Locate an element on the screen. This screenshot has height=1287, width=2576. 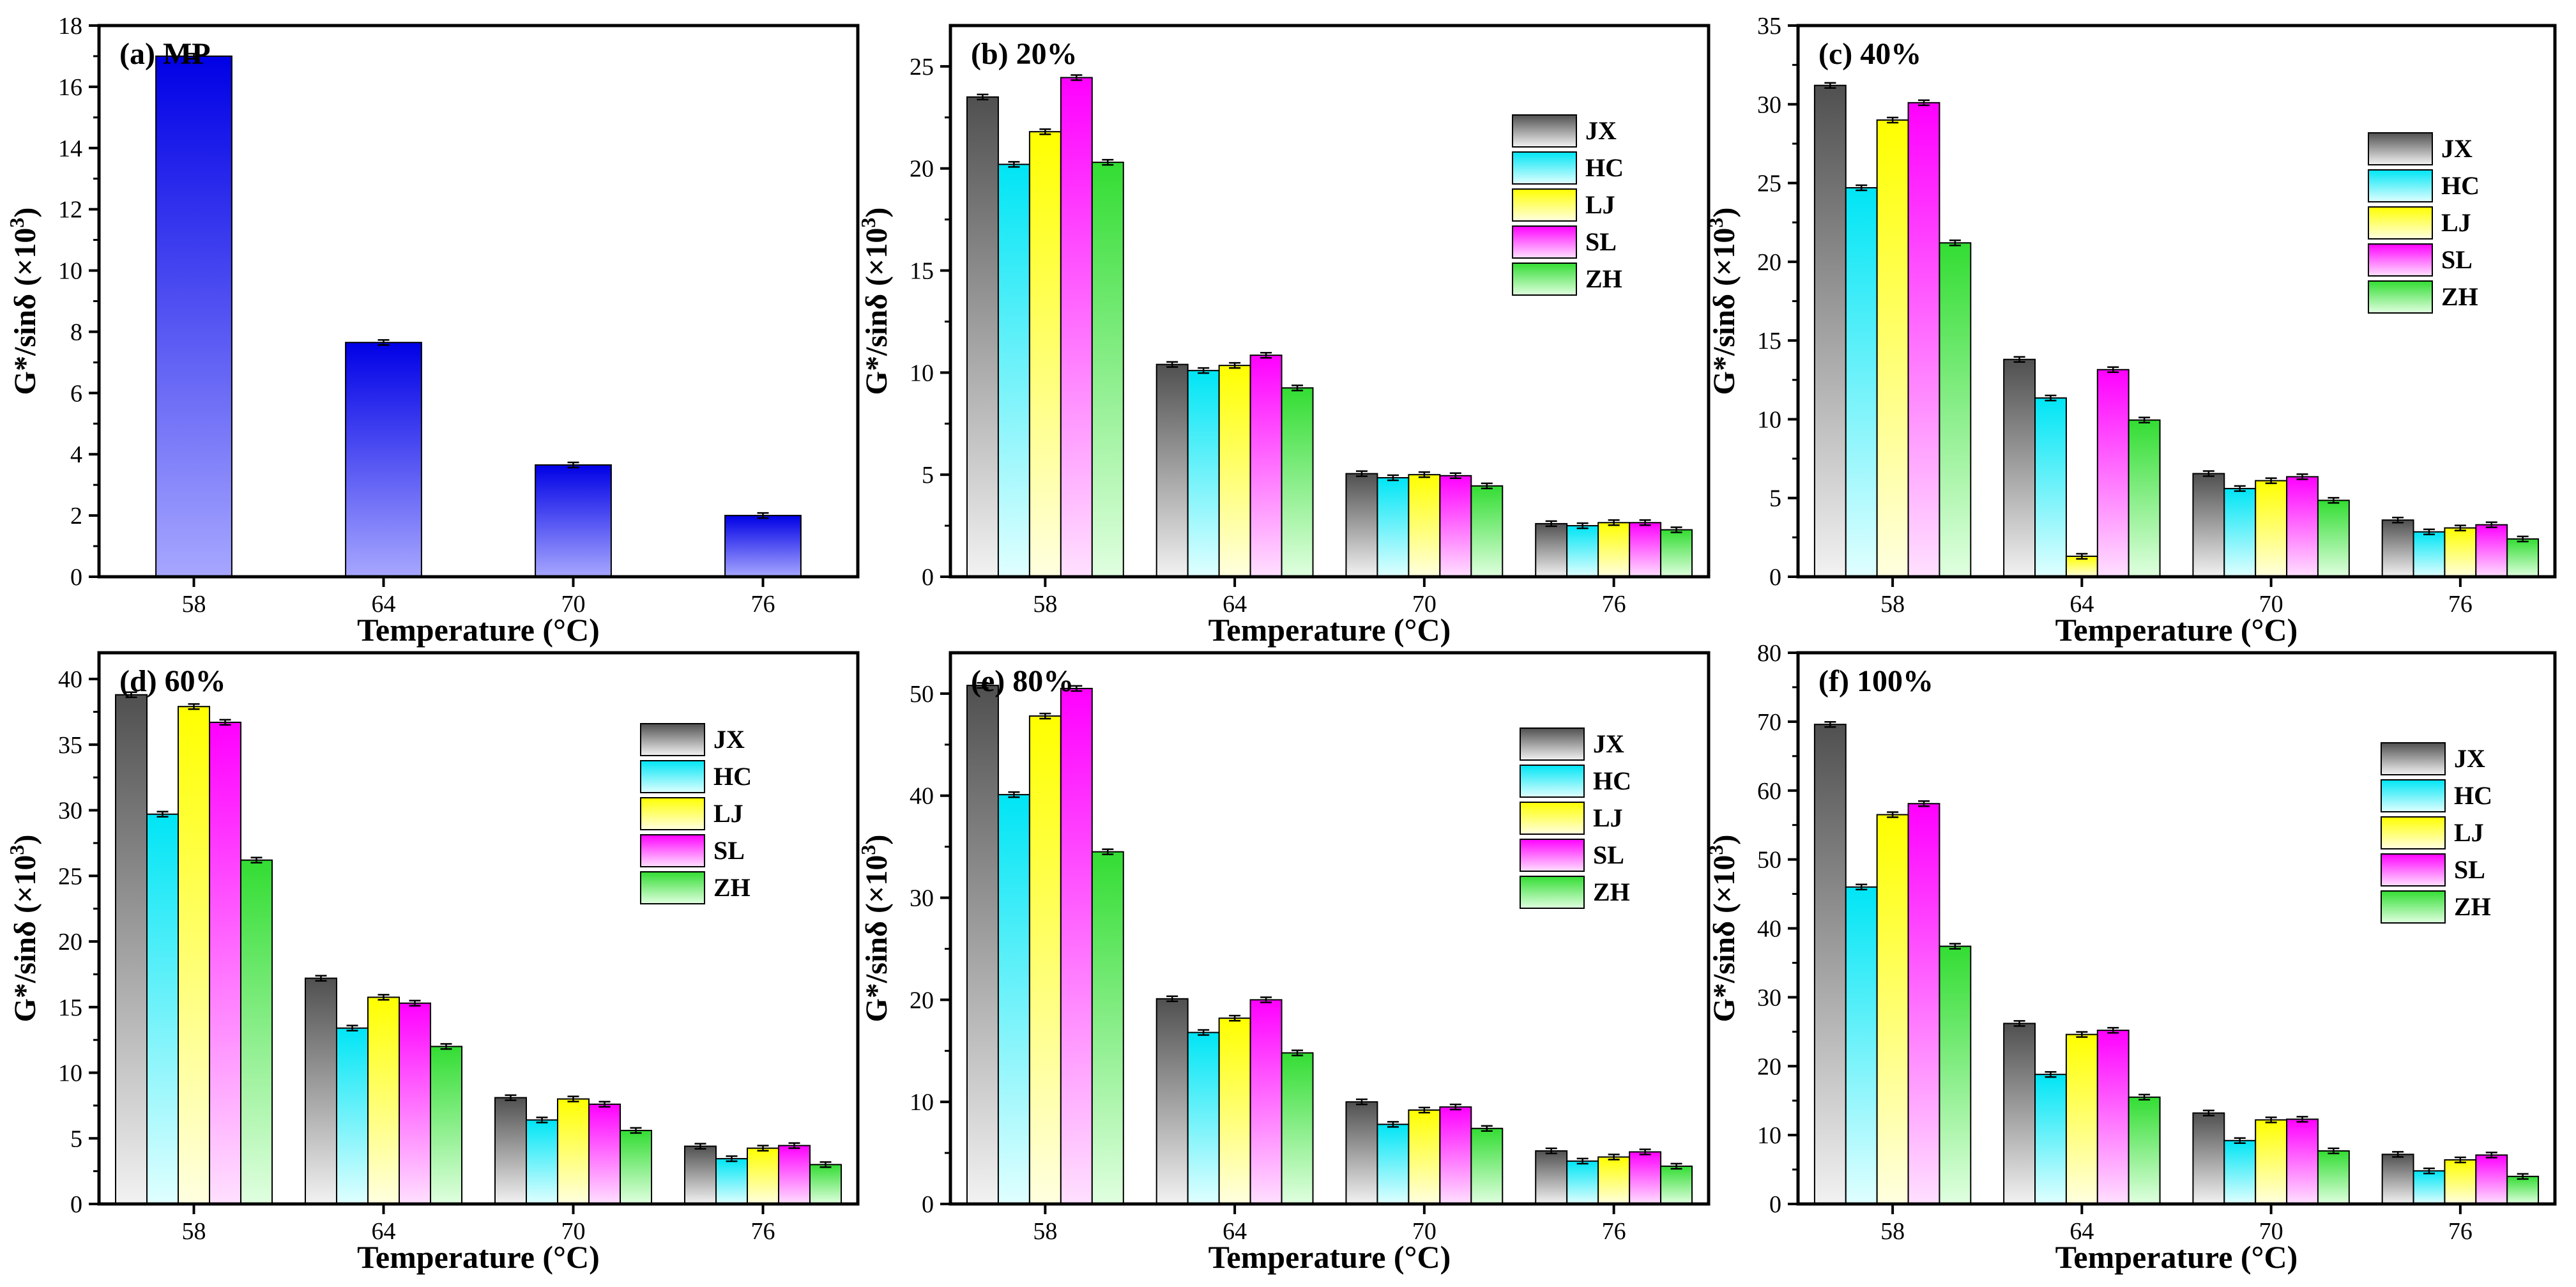
y-tick-label: 60 is located at coordinates (1769, 791).